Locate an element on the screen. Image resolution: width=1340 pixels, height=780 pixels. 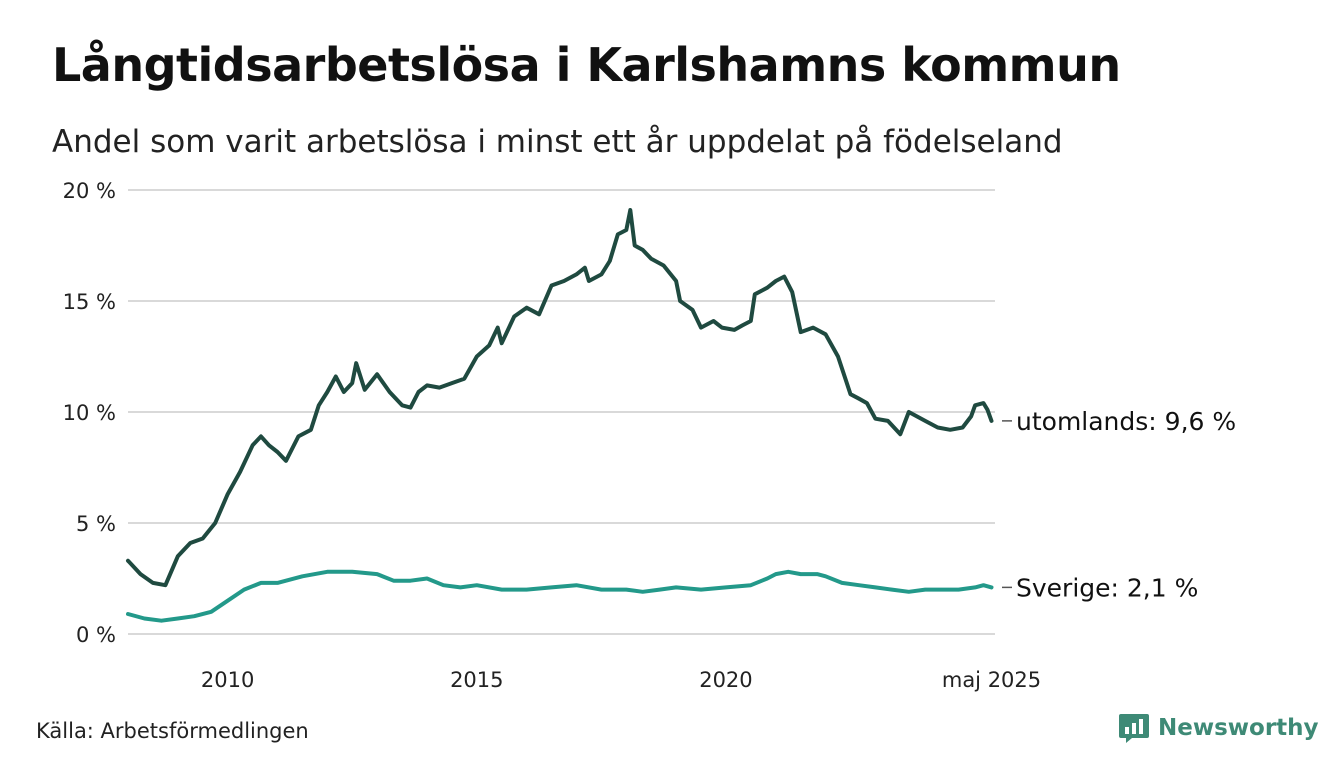
x-tick-label: 2010 is located at coordinates (227, 680).